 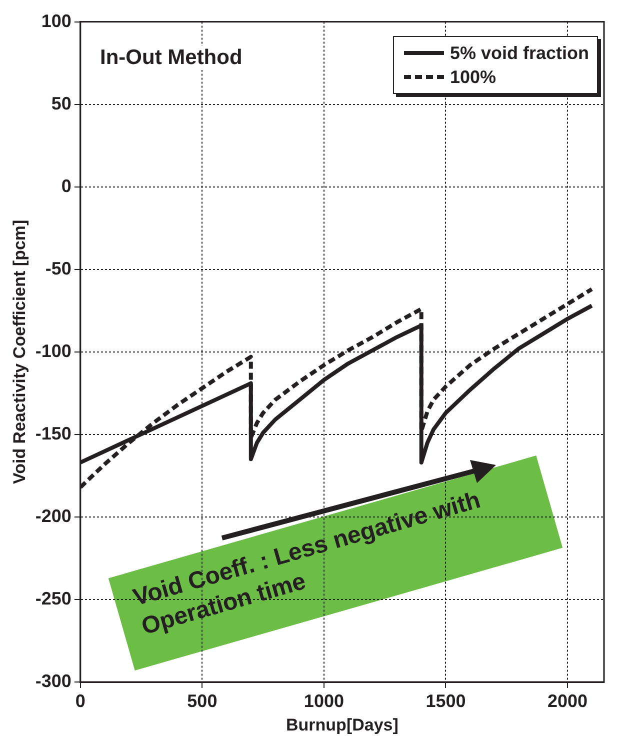 What do you see at coordinates (19, 352) in the screenshot?
I see `y-axis-title: Void Reactivity Coefficient [pcm]` at bounding box center [19, 352].